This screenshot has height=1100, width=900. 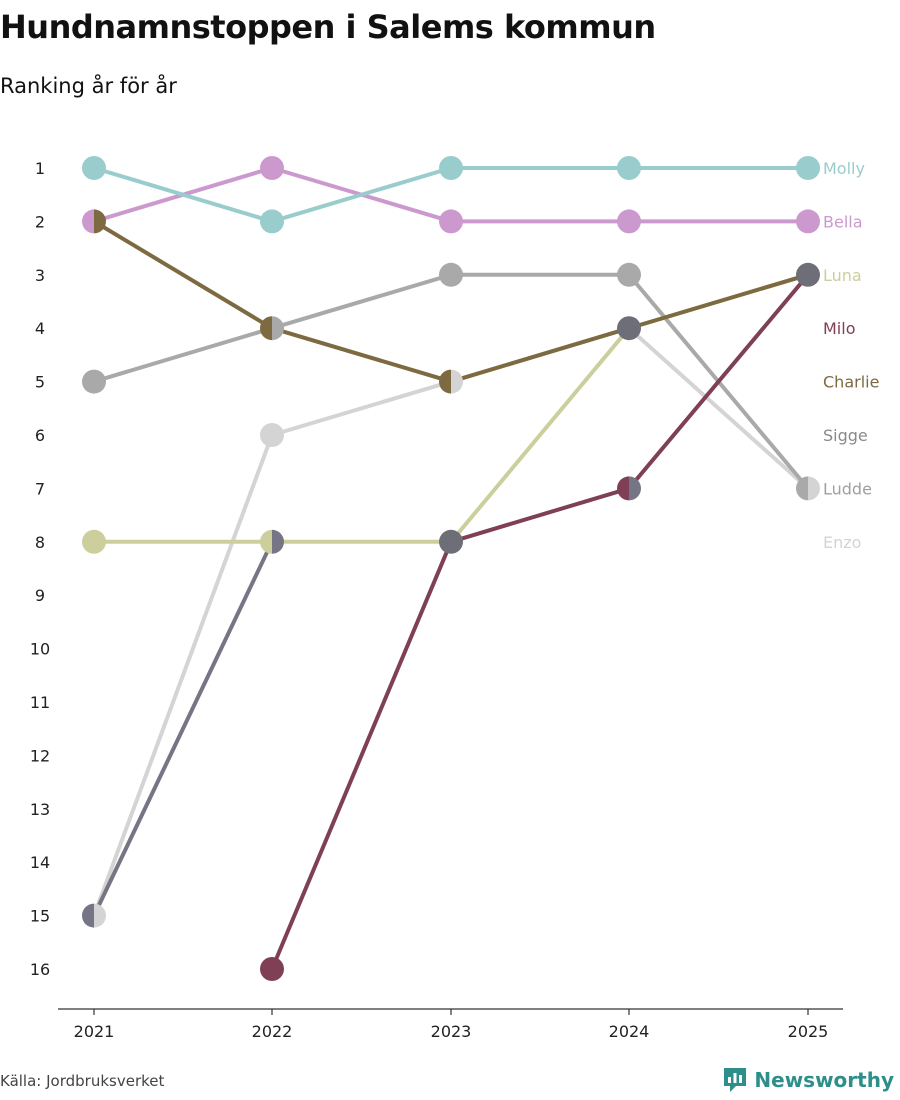 What do you see at coordinates (40, 916) in the screenshot?
I see `y-tick-label: 15` at bounding box center [40, 916].